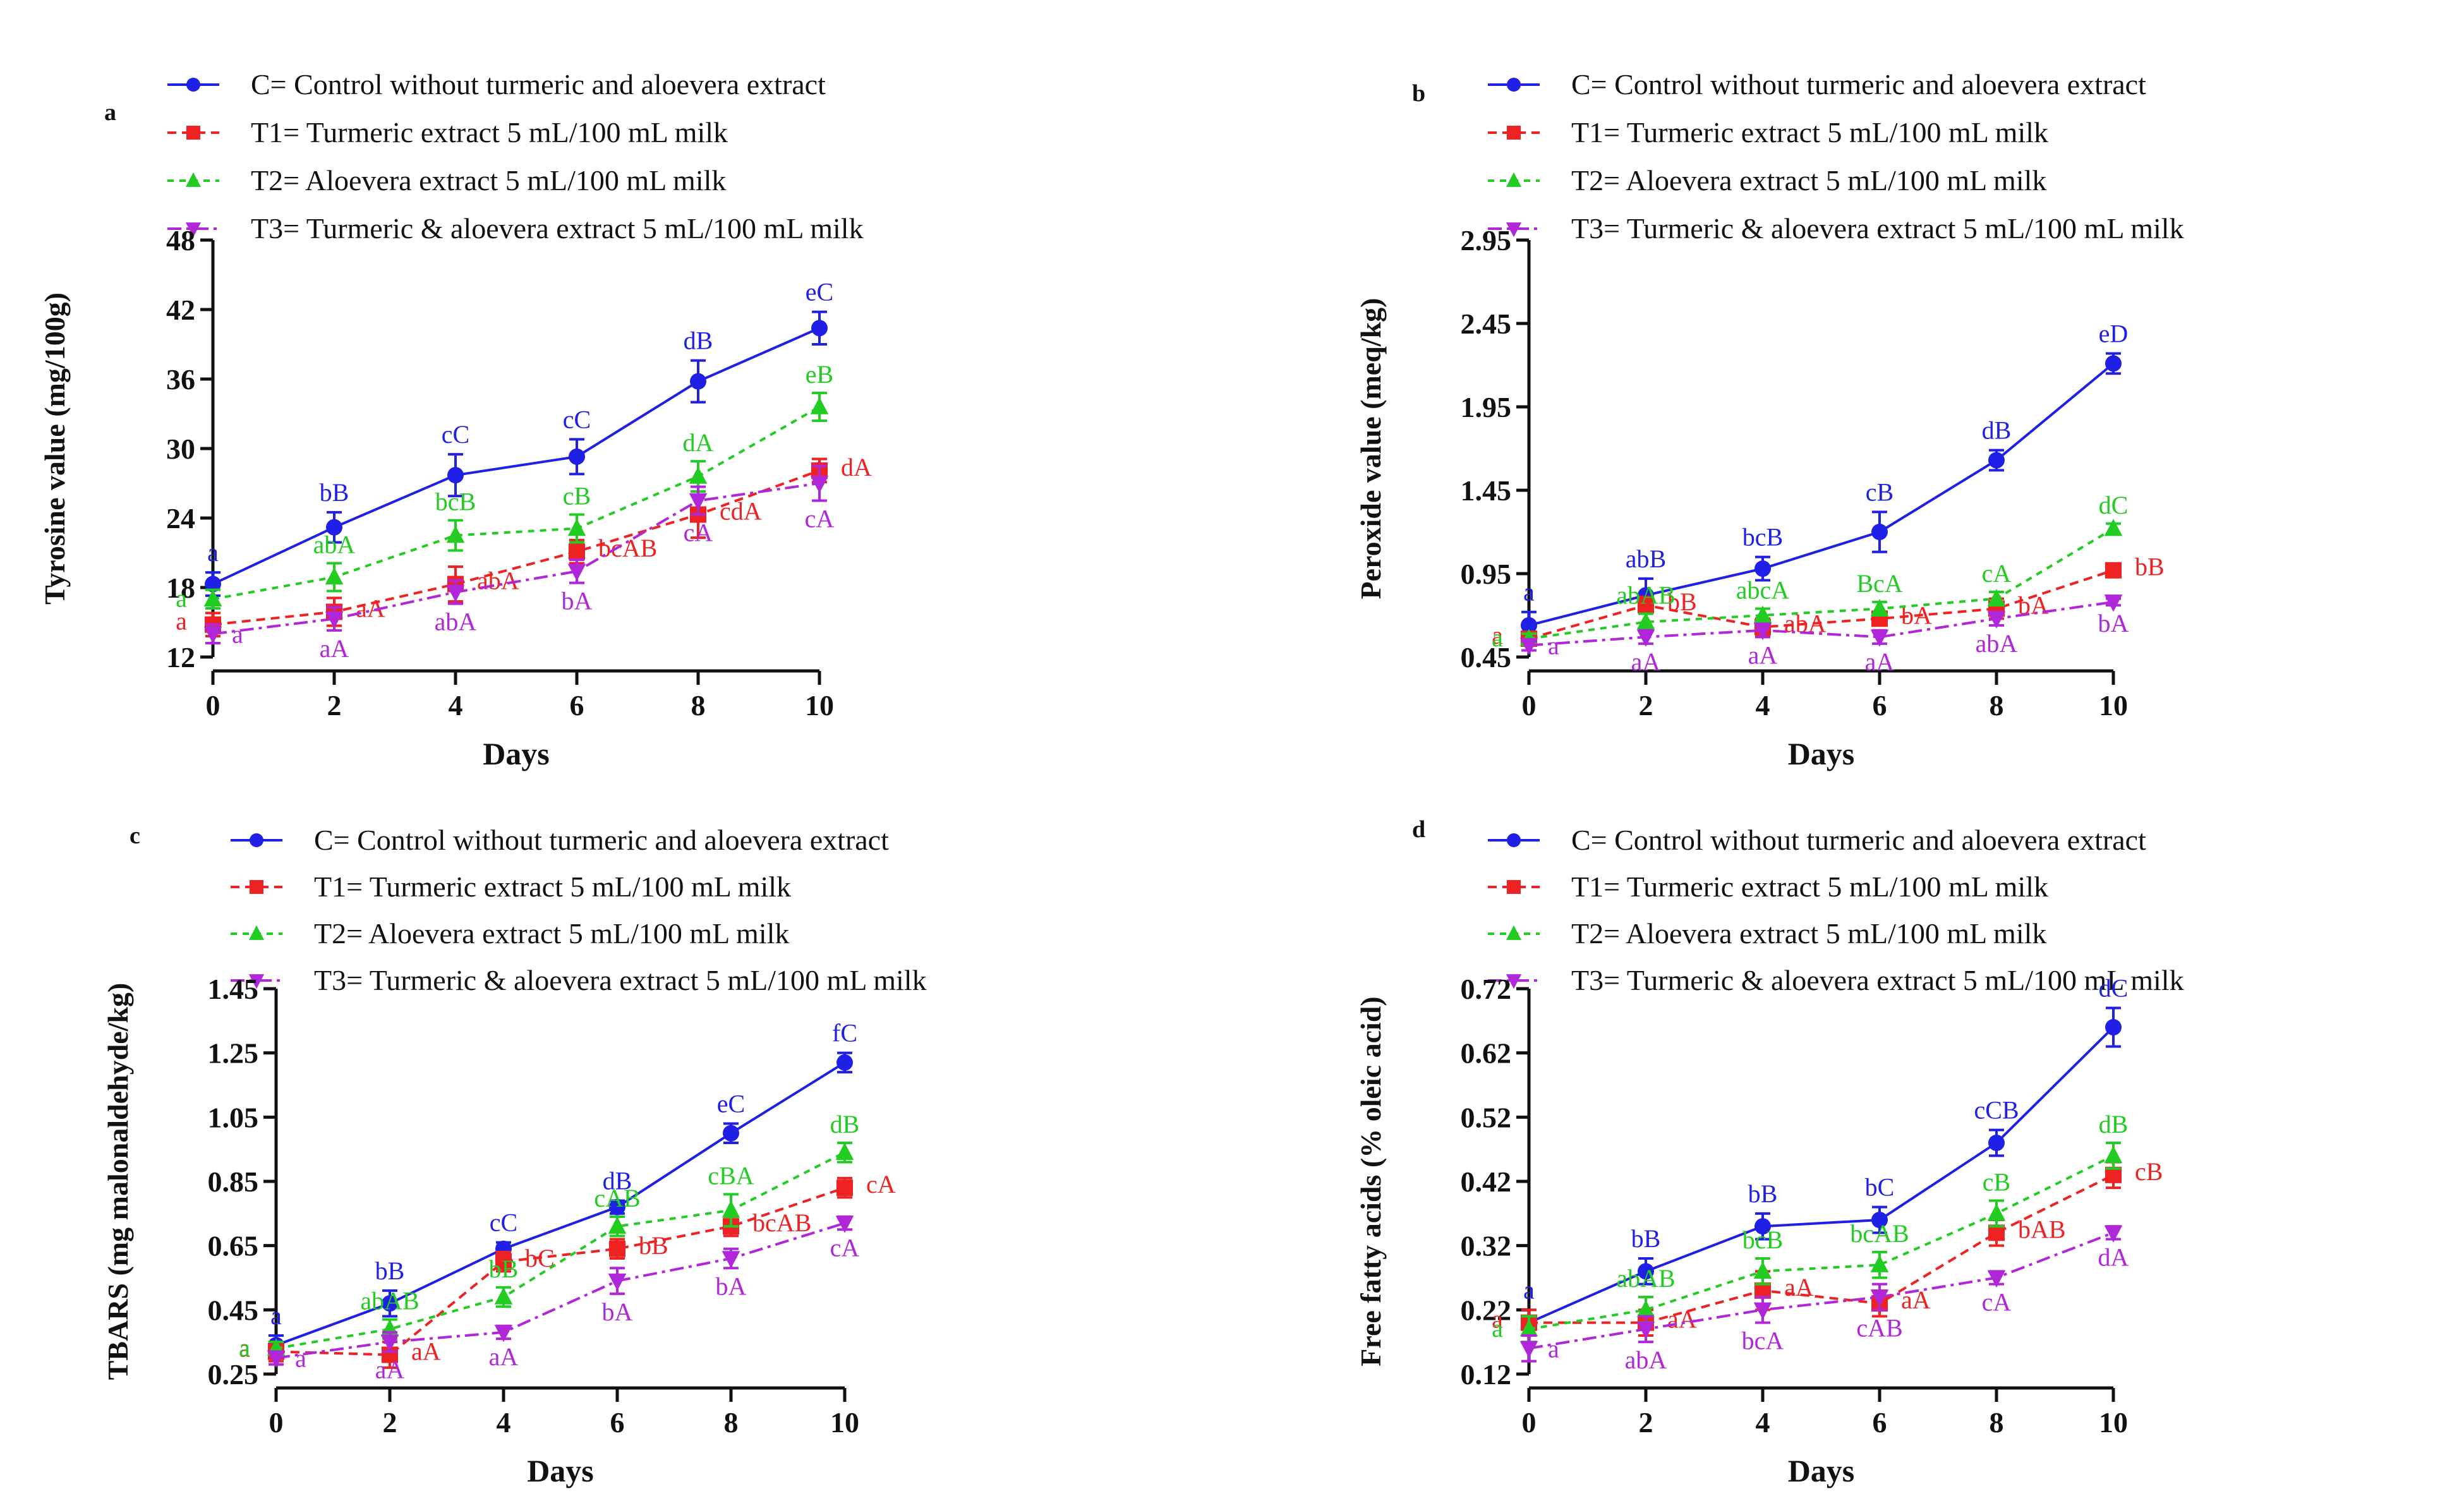 This screenshot has width=2464, height=1496. What do you see at coordinates (1879, 1328) in the screenshot?
I see `data-label: cAB` at bounding box center [1879, 1328].